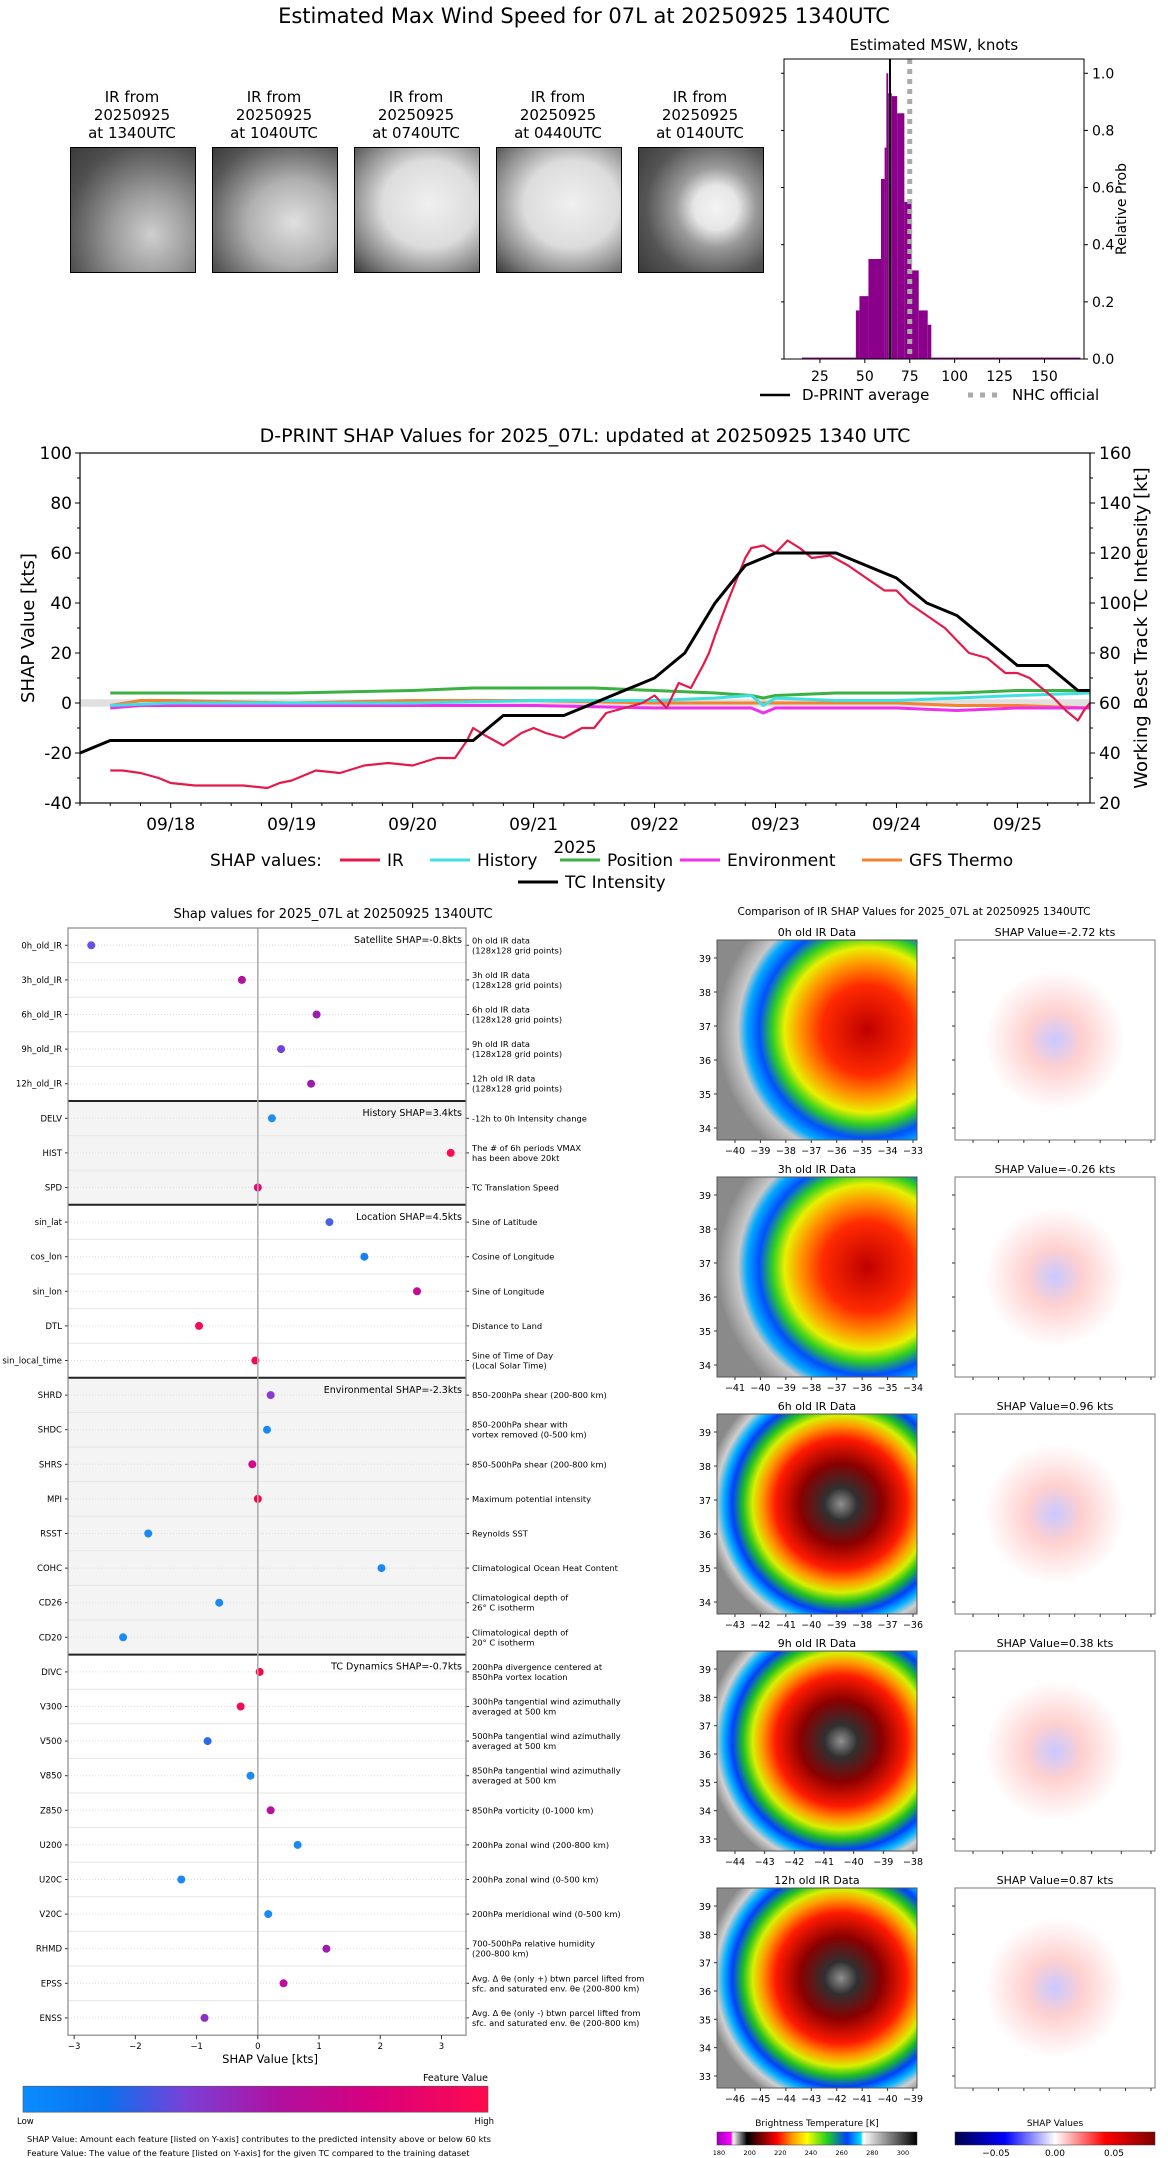 The width and height of the screenshot is (1168, 2158). What do you see at coordinates (46, 1258) in the screenshot?
I see `feature-name: cos_lon` at bounding box center [46, 1258].